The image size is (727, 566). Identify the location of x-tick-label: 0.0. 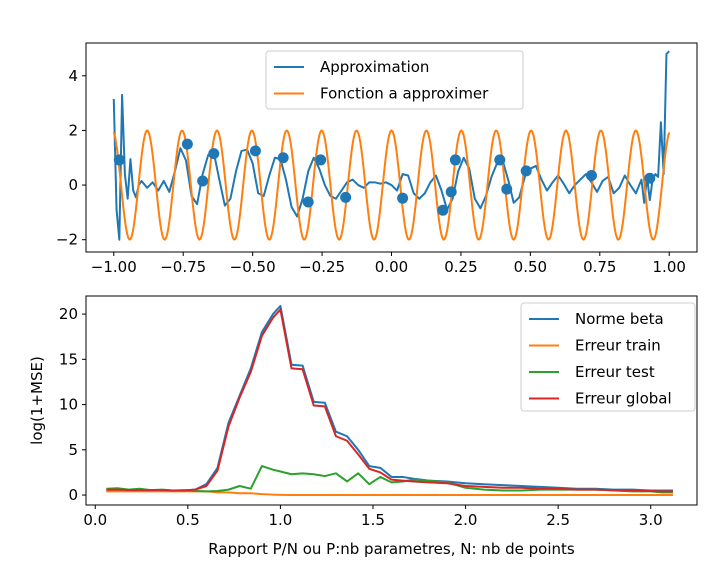
(95, 520).